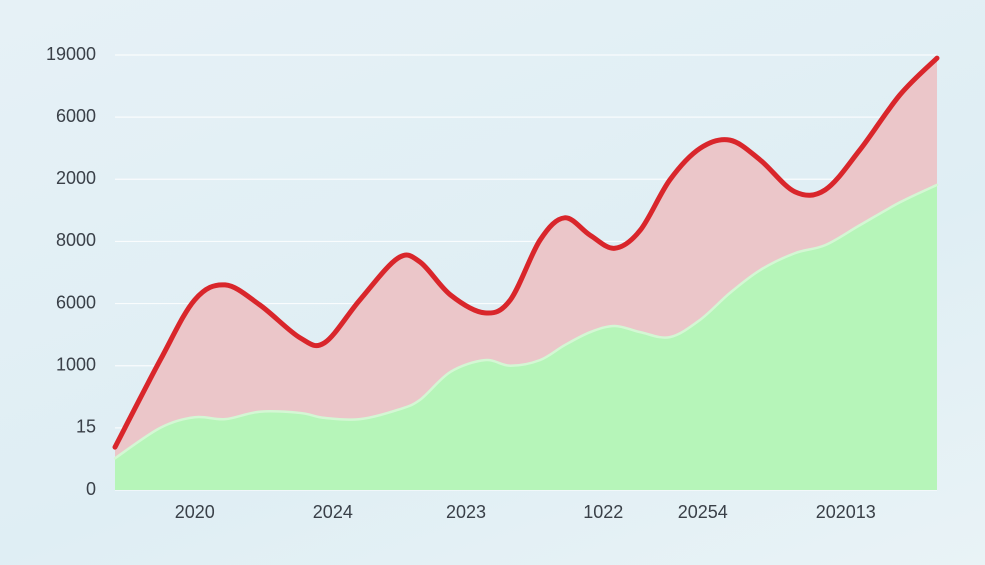 The height and width of the screenshot is (565, 985). What do you see at coordinates (71, 54) in the screenshot?
I see `y-tick-label: 19000` at bounding box center [71, 54].